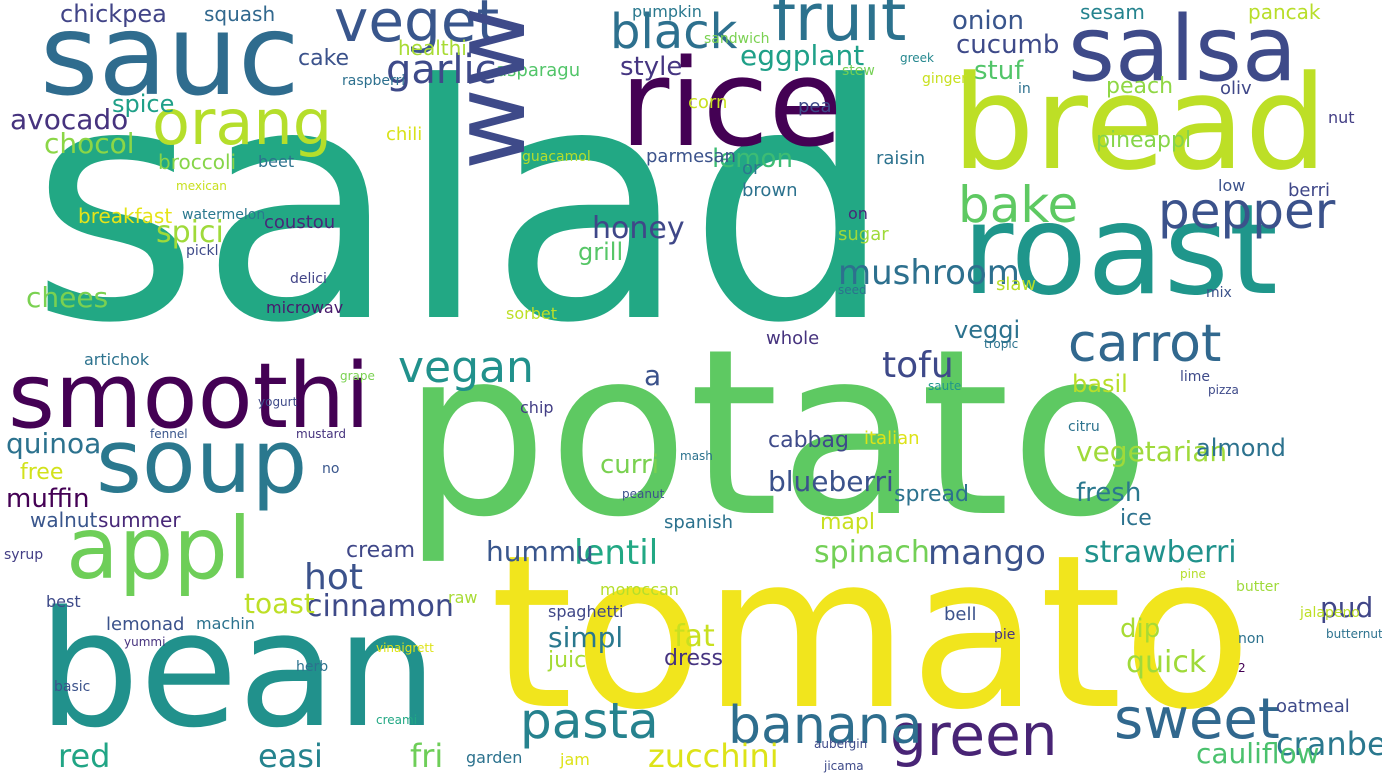  Describe the element at coordinates (1136, 518) in the screenshot. I see `word-pud: ice` at that location.